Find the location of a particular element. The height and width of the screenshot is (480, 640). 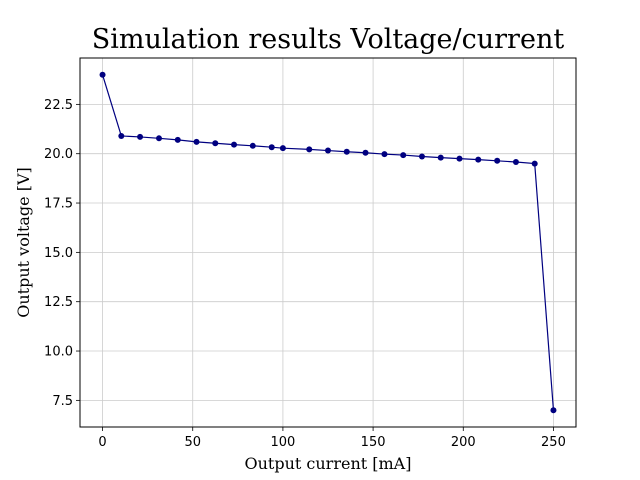

y-tick-label: 7.5 is located at coordinates (62, 401).